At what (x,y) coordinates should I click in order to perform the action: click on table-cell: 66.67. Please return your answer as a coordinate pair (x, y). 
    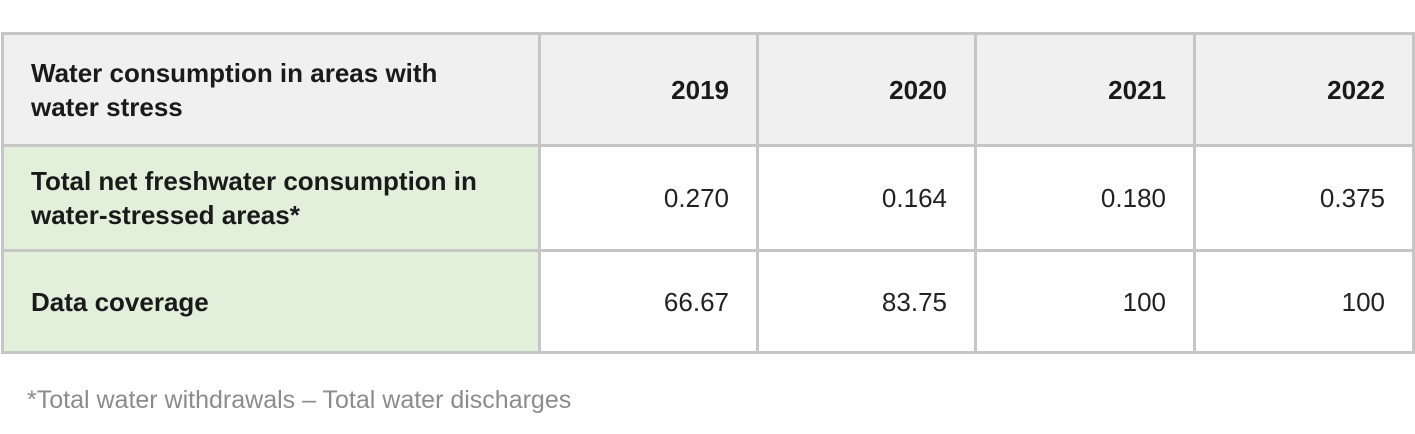
    Looking at the image, I should click on (648, 301).